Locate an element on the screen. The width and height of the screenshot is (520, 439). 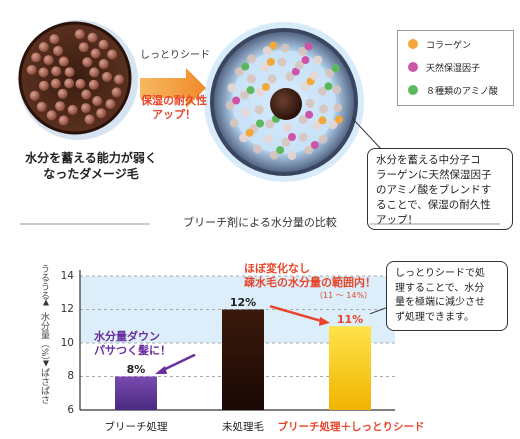
treatment-callout: しっとりシードで処 理することで、水分 量を極端に減少させ ず処理できます。 is located at coordinates (447, 296).